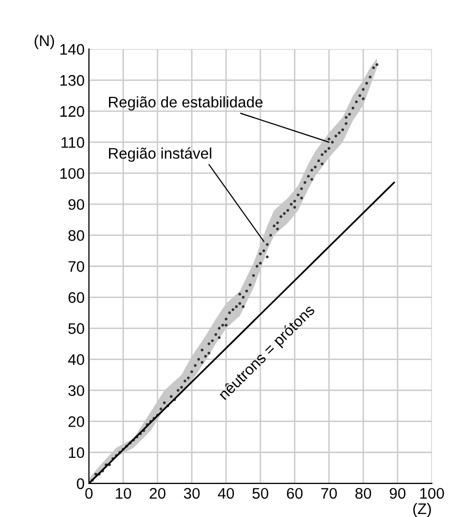 This screenshot has width=456, height=517. Describe the element at coordinates (186, 103) in the screenshot. I see `annotation: Região de estabilidade` at that location.